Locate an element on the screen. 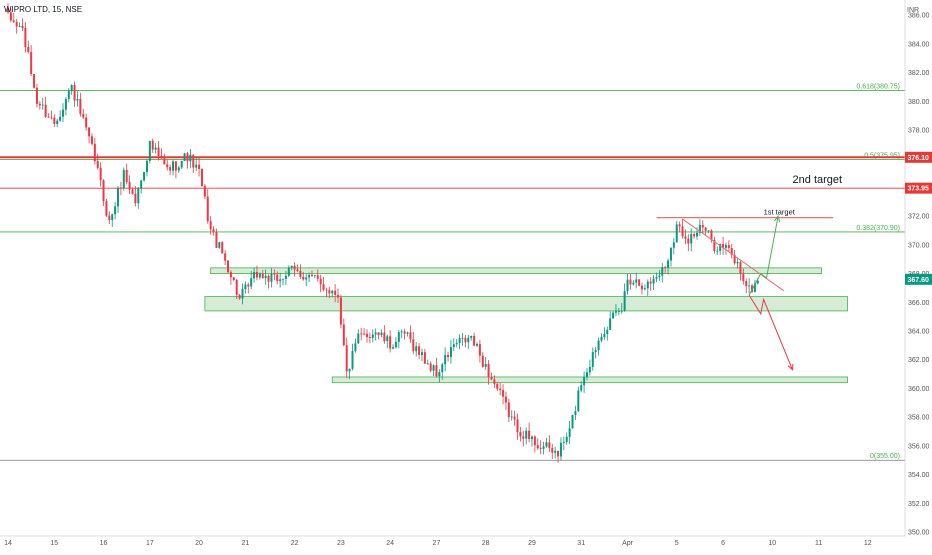 The height and width of the screenshot is (555, 932). time-tick-label: 29 is located at coordinates (532, 543).